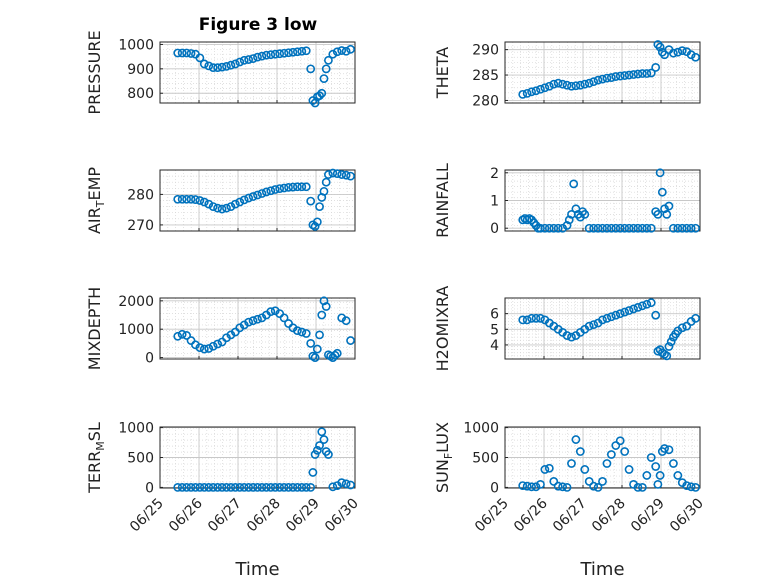 Image resolution: width=778 pixels, height=583 pixels. Describe the element at coordinates (485, 76) in the screenshot. I see `y-tick-label: 285` at that location.